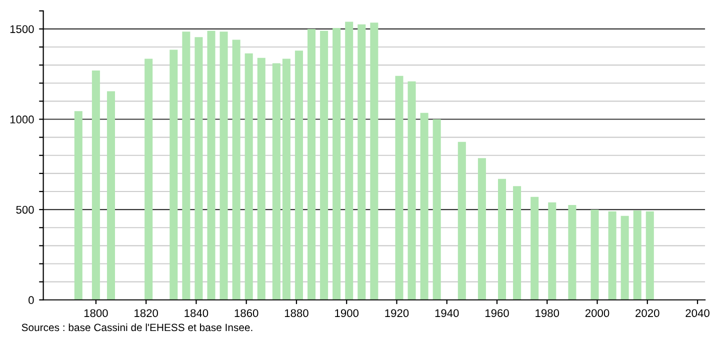 This screenshot has width=710, height=340. What do you see at coordinates (447, 313) in the screenshot?
I see `x-tick-label: 1940` at bounding box center [447, 313].